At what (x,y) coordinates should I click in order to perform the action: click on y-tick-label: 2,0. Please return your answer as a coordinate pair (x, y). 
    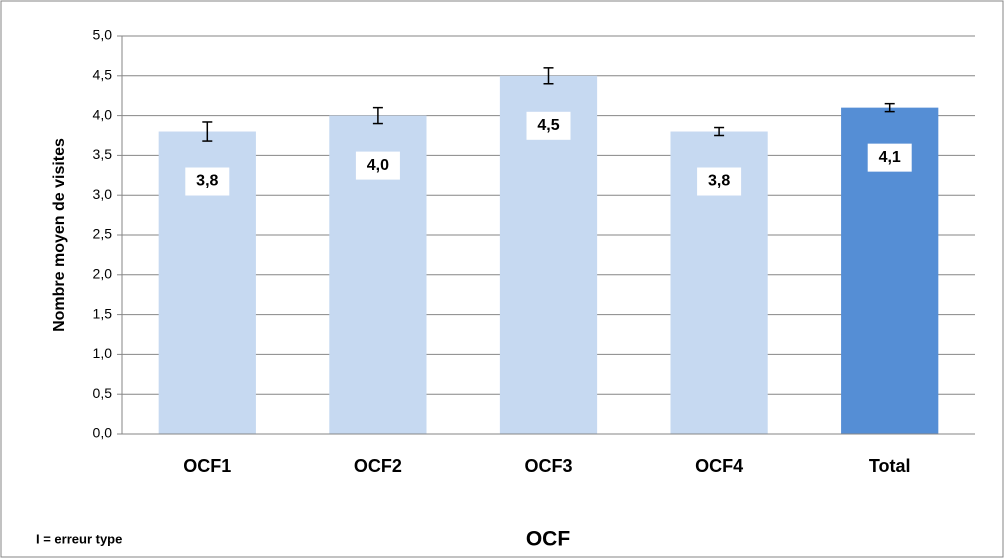
    Looking at the image, I should click on (103, 274).